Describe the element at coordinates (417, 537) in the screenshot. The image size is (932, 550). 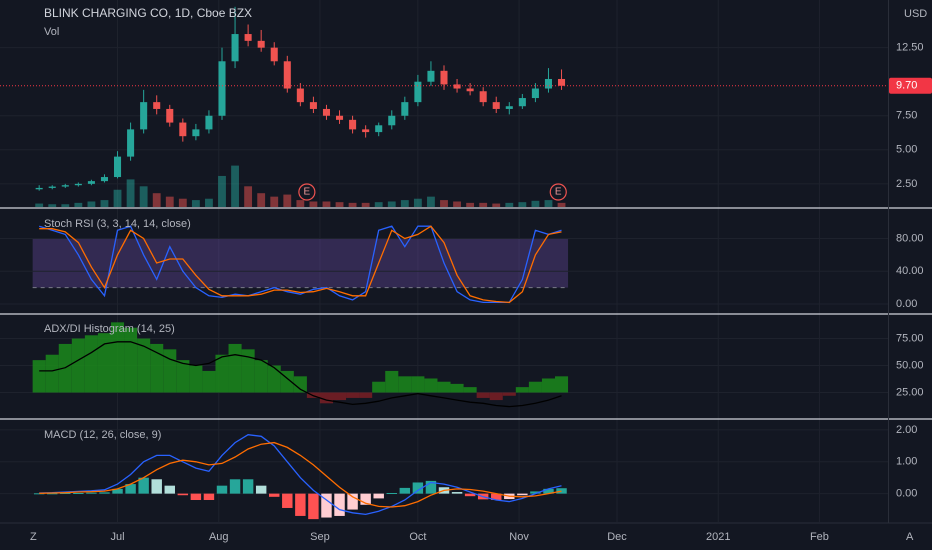
I see `x-tick-label: Oct` at that location.